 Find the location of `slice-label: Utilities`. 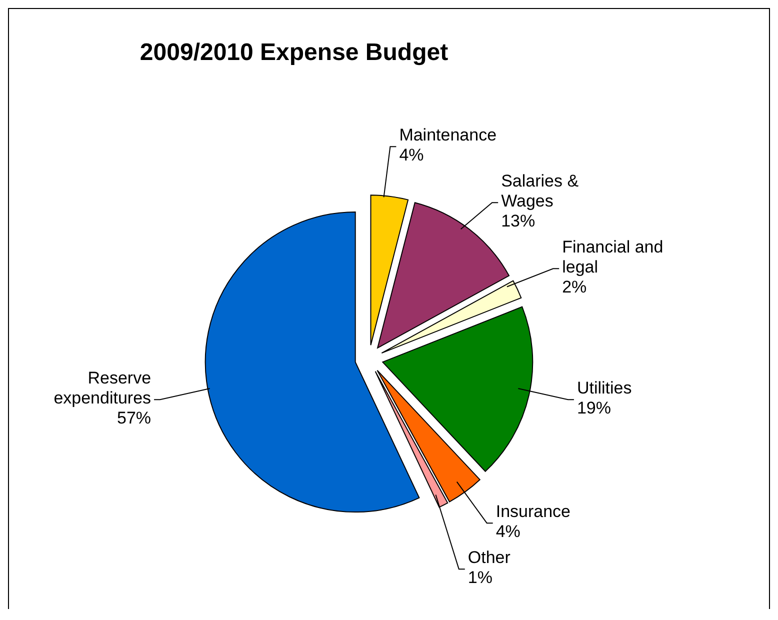

slice-label: Utilities is located at coordinates (604, 388).